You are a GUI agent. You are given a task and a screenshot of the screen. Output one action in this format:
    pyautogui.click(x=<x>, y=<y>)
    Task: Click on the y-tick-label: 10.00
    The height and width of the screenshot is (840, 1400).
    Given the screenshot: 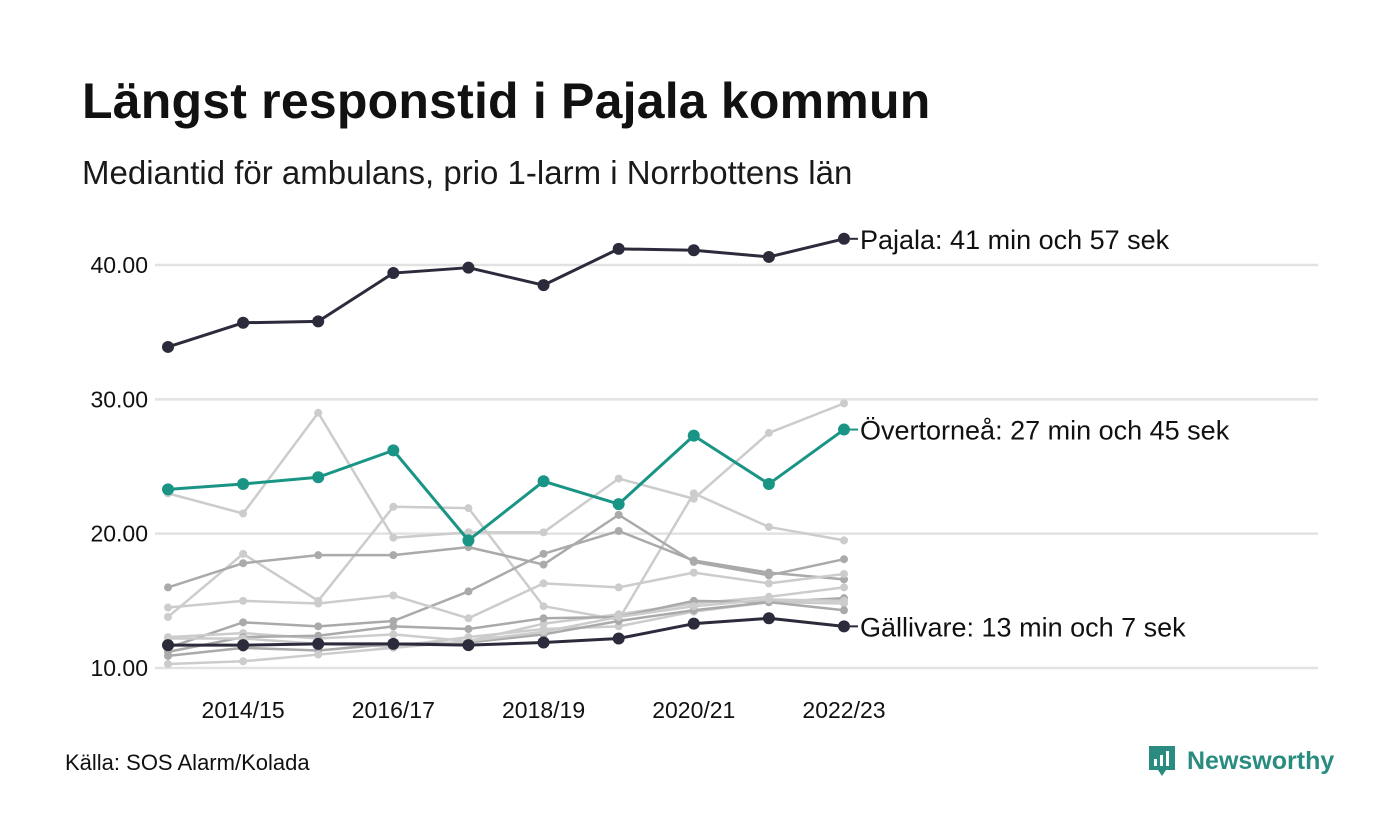 What is the action you would take?
    pyautogui.click(x=119, y=668)
    